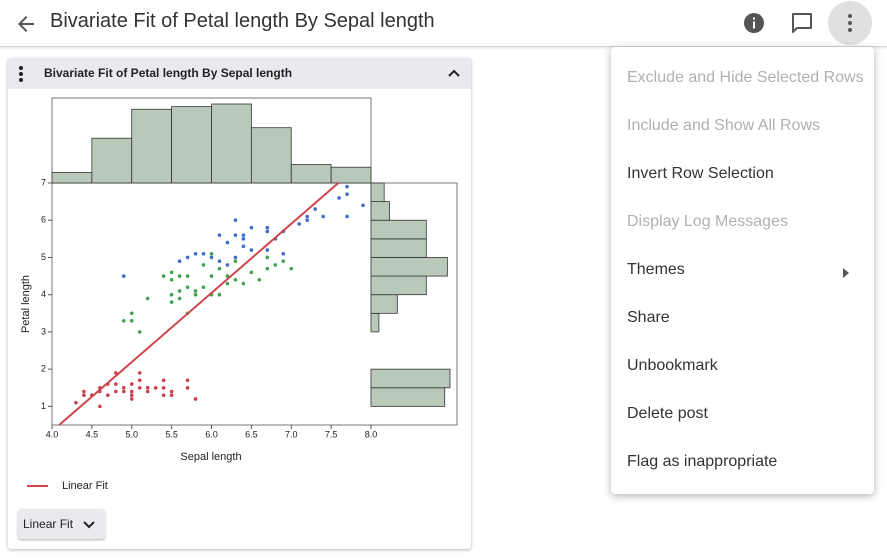 The height and width of the screenshot is (560, 887). What do you see at coordinates (850, 24) in the screenshot?
I see `more-button` at bounding box center [850, 24].